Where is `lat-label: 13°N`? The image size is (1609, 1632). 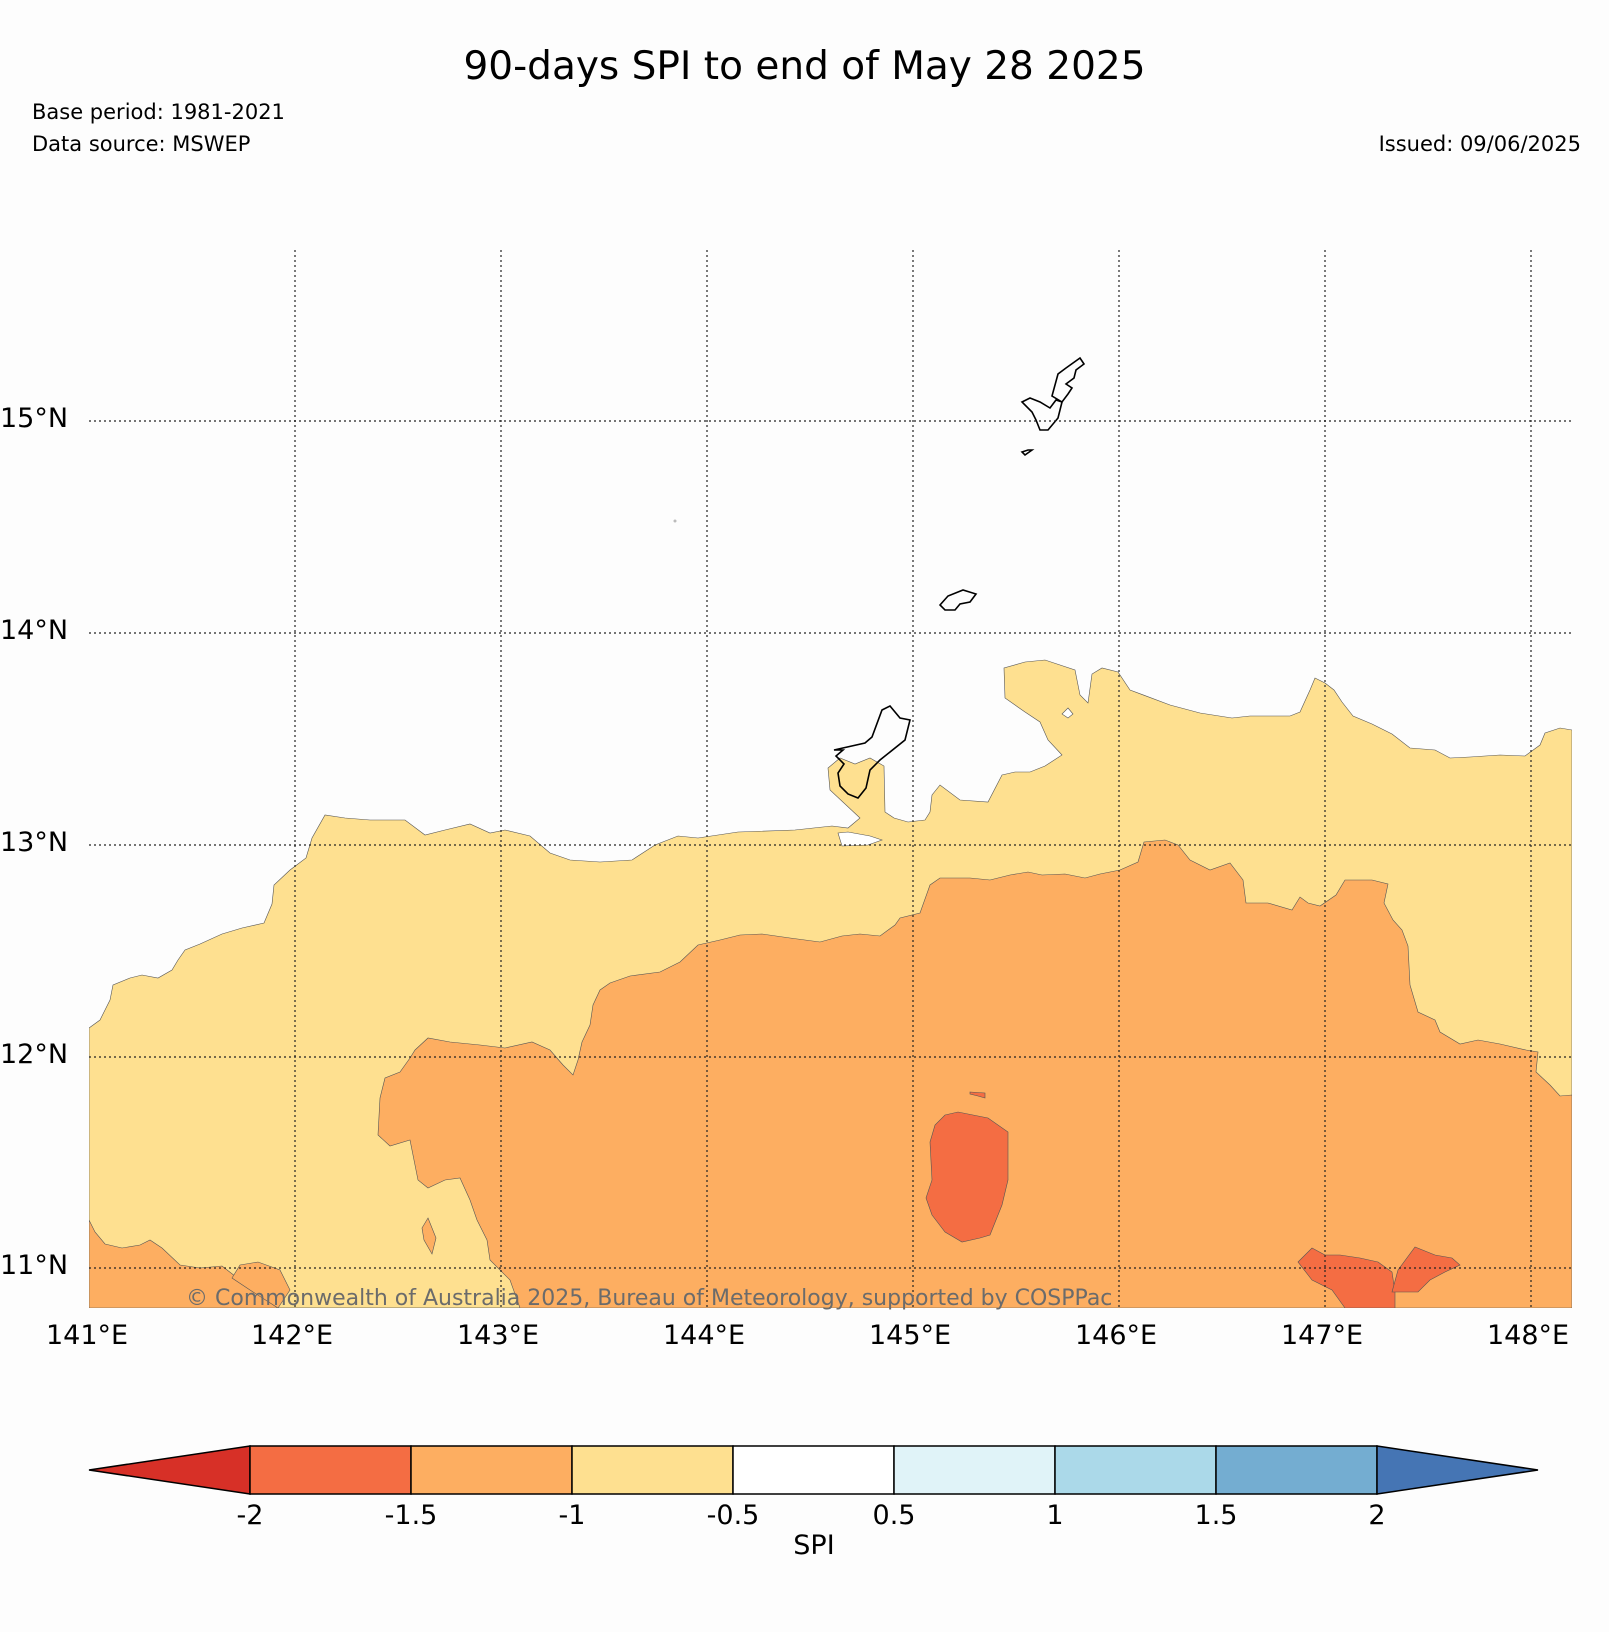 lat-label: 13°N is located at coordinates (34, 842).